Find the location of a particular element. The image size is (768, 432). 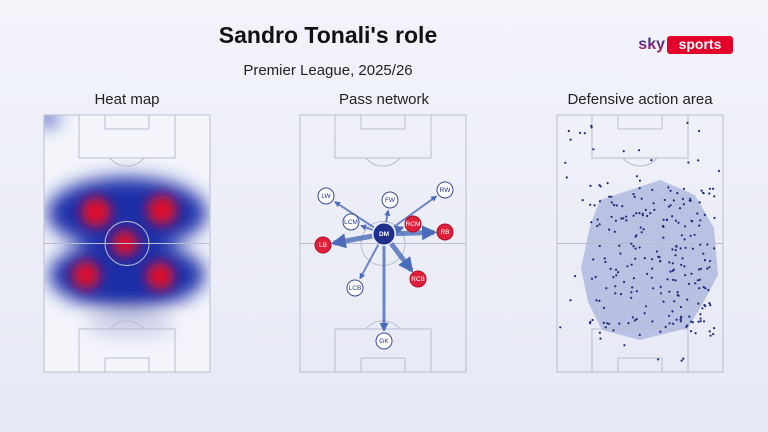

player-label: GK is located at coordinates (384, 341).